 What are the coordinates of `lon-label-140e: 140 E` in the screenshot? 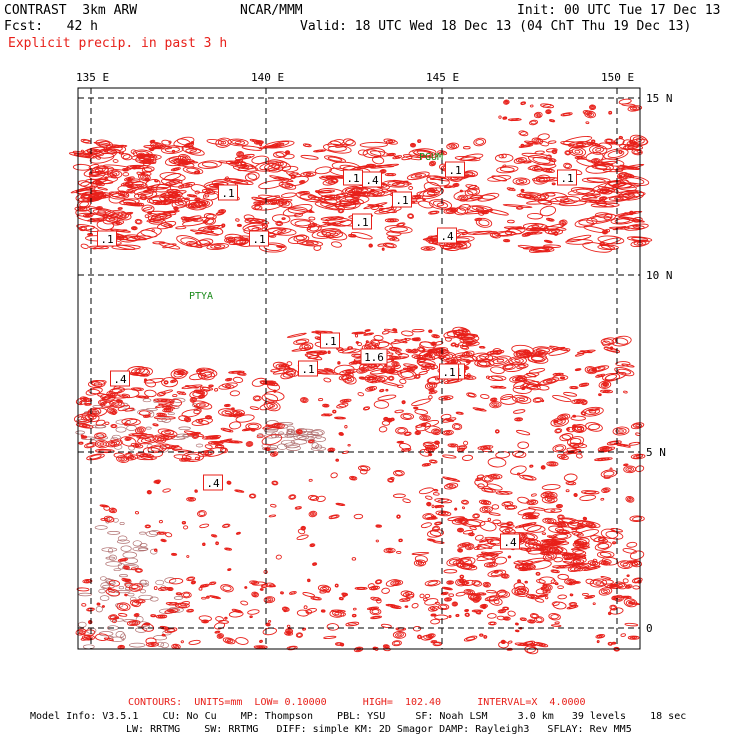 It's located at (267, 77).